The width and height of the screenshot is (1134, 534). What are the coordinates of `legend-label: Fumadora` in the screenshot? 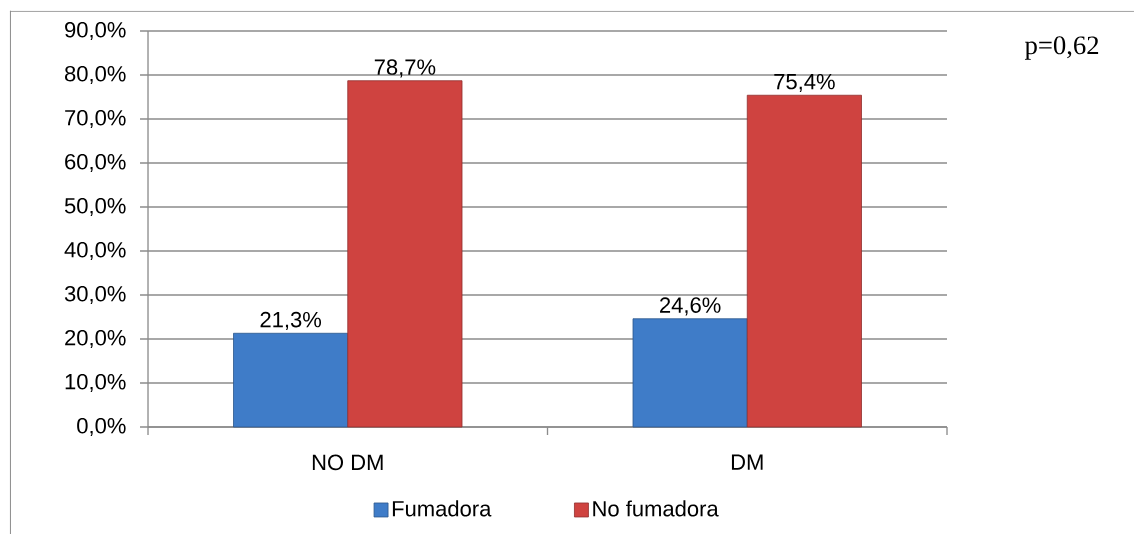 It's located at (442, 508).